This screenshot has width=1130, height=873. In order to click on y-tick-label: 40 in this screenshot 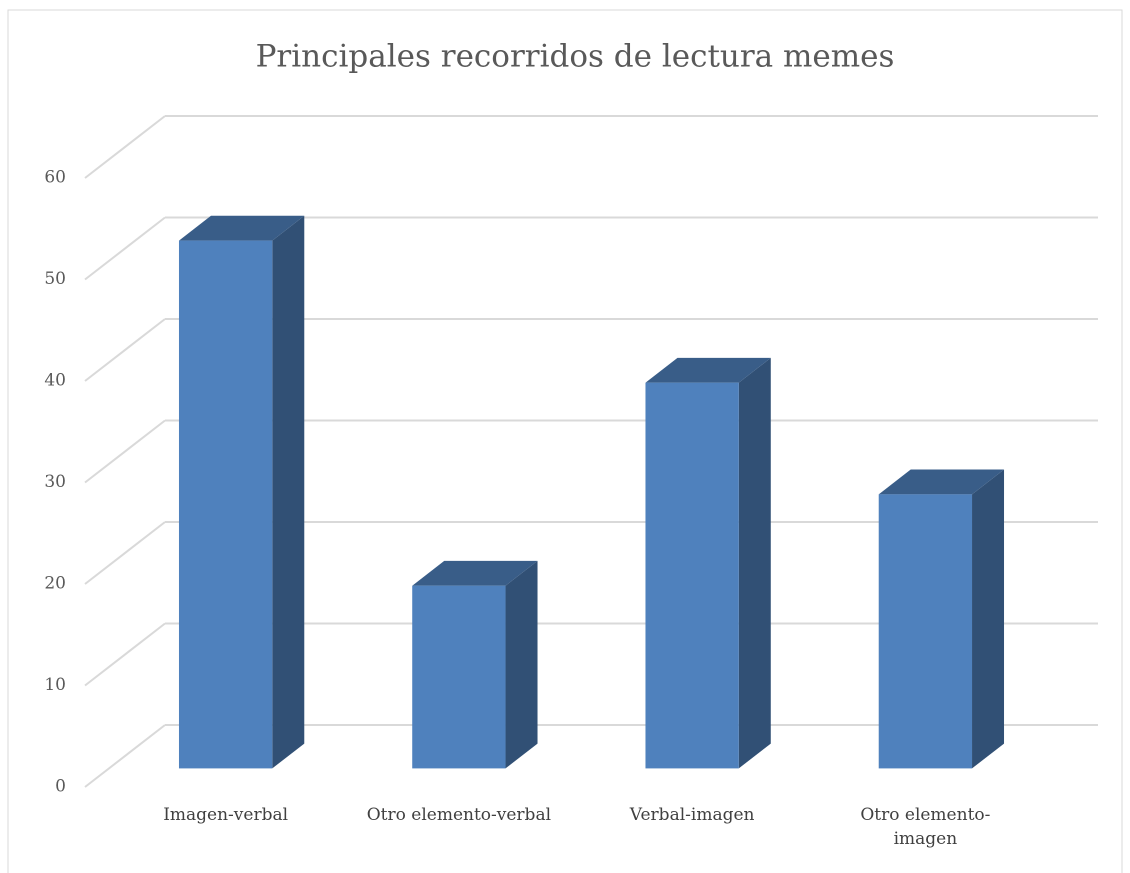, I will do `click(55, 381)`.